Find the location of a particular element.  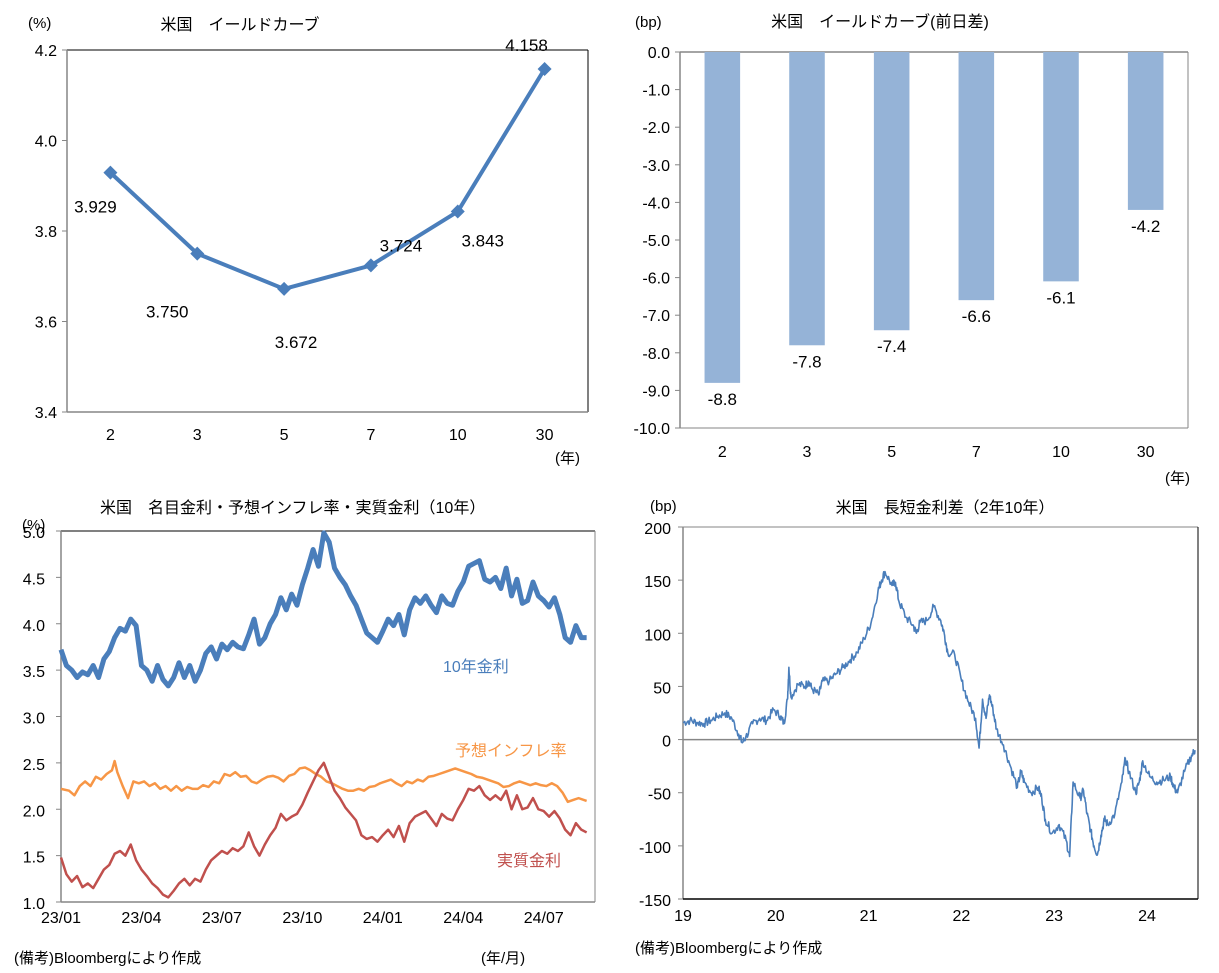

y-tick-label: 3.4 is located at coordinates (46, 413).